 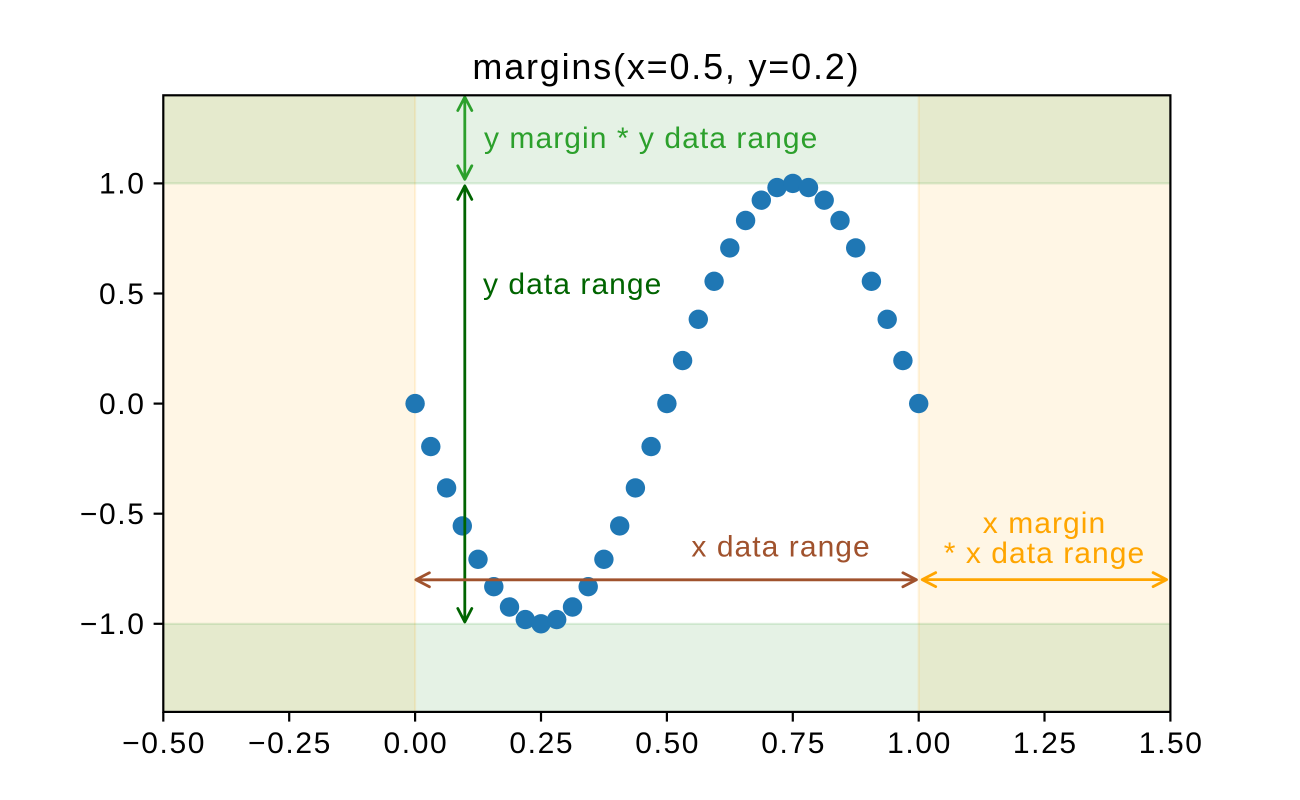 What do you see at coordinates (780, 547) in the screenshot?
I see `svg-text: x data range` at bounding box center [780, 547].